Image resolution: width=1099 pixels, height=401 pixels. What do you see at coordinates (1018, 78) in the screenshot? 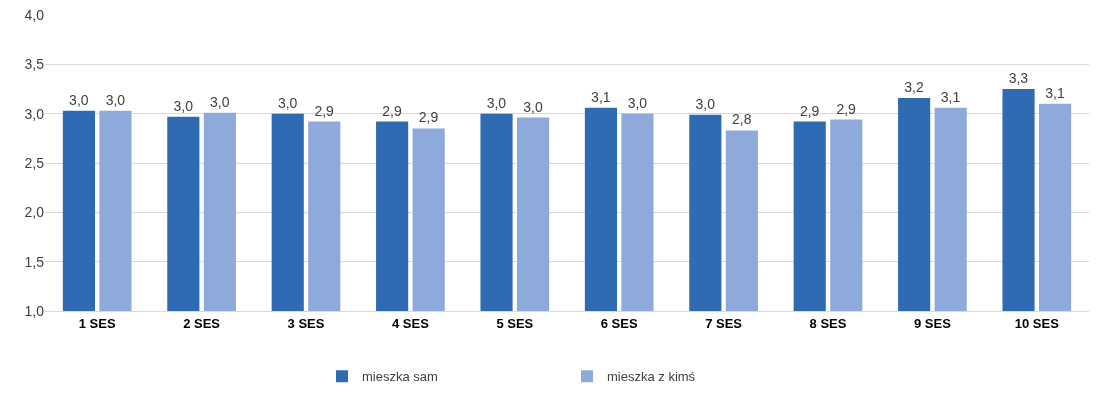
I see `data-label: 3,3` at bounding box center [1018, 78].